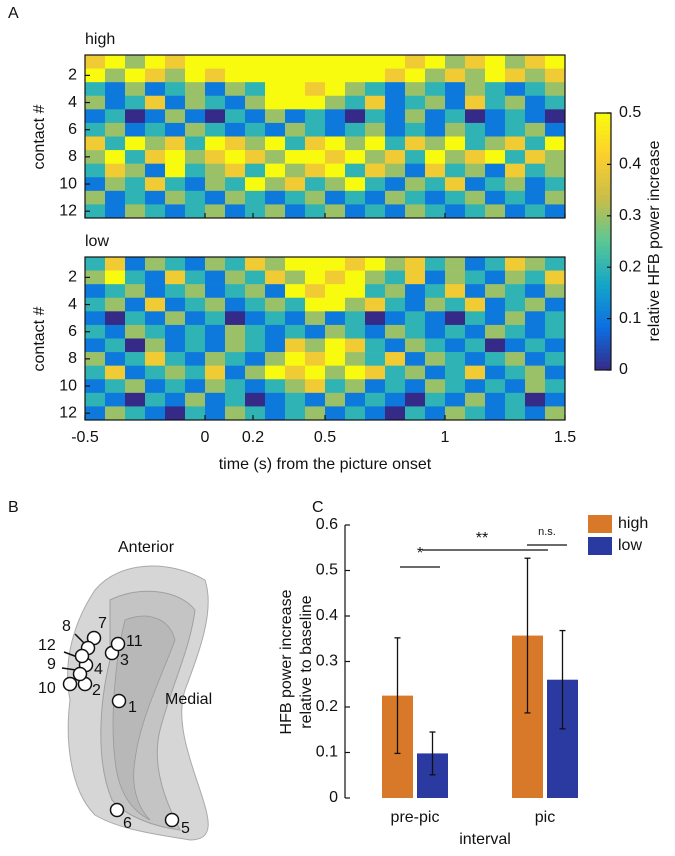 The width and height of the screenshot is (675, 856). I want to click on x-tick-label: 0.5, so click(325, 437).